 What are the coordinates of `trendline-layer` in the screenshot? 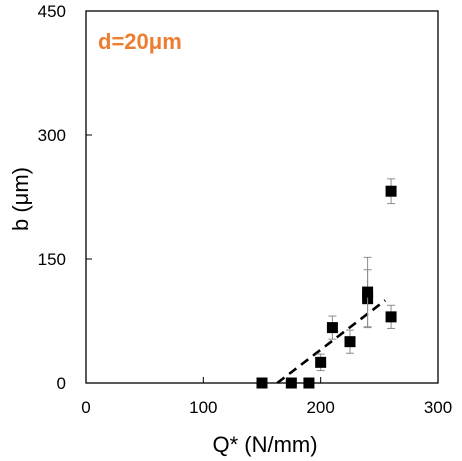 It's located at (331, 342).